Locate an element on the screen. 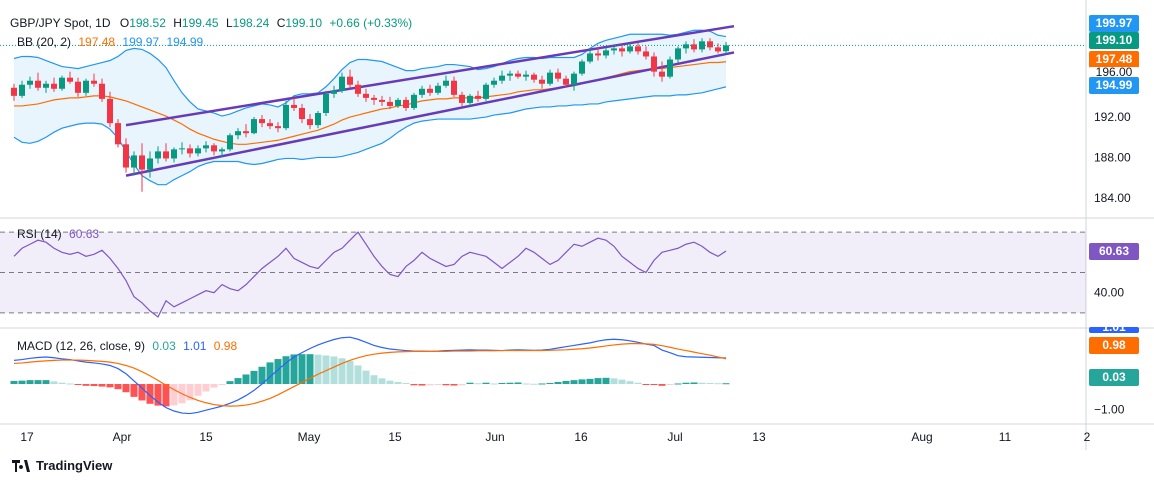 The height and width of the screenshot is (485, 1154). symbol-label: GBP/JPY Spot, 1D is located at coordinates (60, 23).